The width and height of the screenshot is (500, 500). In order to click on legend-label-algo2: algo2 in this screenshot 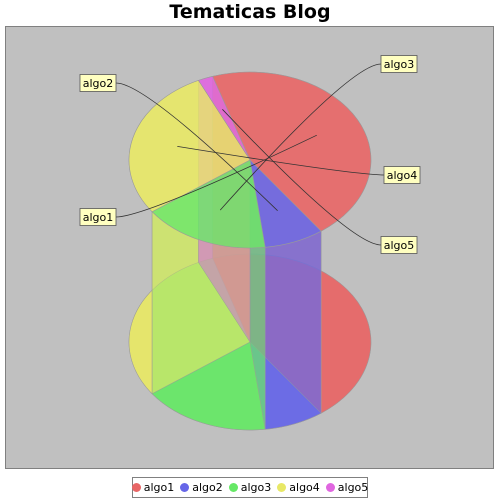, I will do `click(207, 487)`.